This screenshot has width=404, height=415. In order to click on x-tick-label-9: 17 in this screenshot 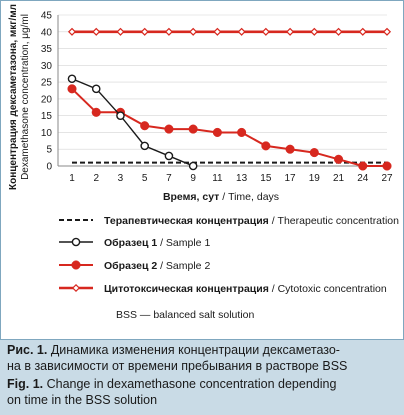, I will do `click(291, 178)`.